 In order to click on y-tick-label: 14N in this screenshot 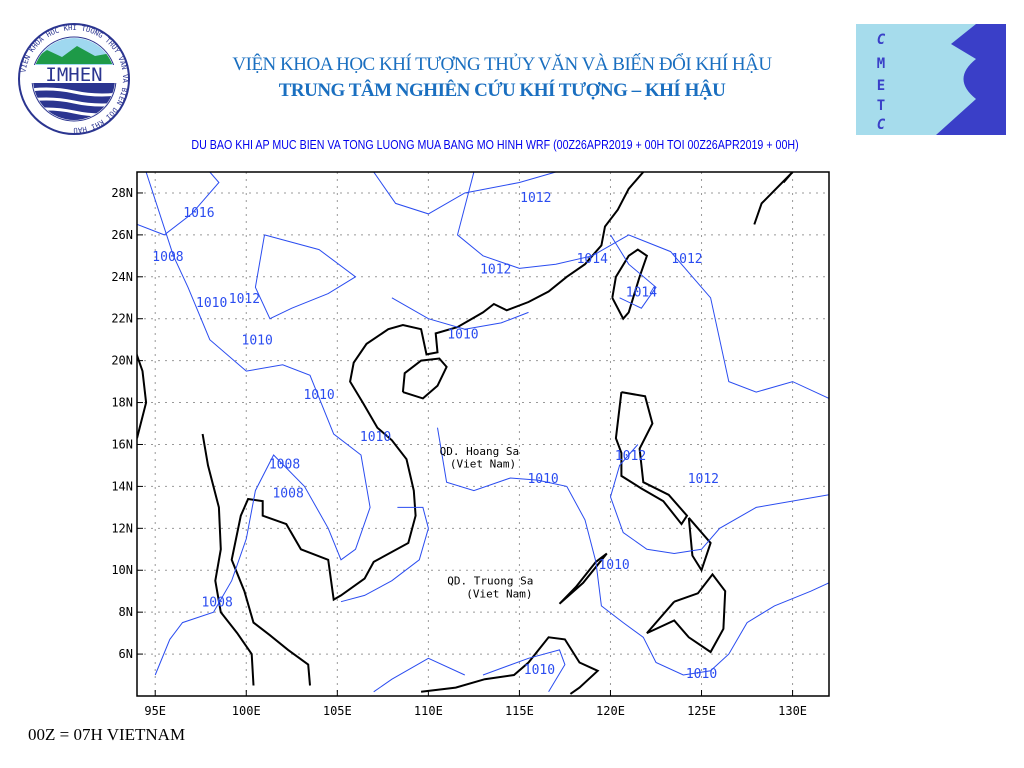, I will do `click(122, 486)`.